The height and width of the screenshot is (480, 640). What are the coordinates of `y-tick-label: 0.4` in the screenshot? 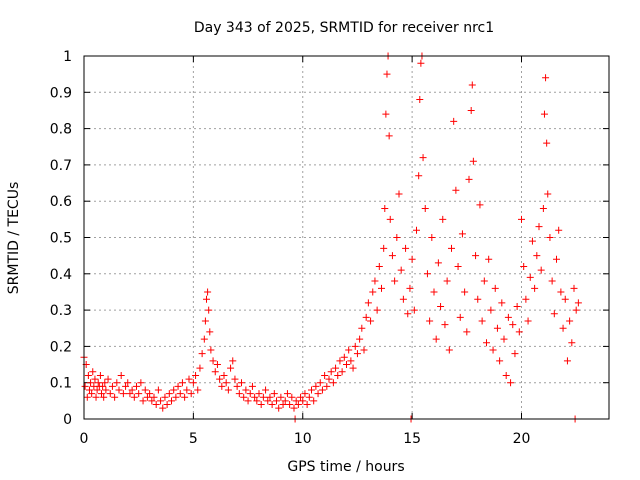 It's located at (61, 275).